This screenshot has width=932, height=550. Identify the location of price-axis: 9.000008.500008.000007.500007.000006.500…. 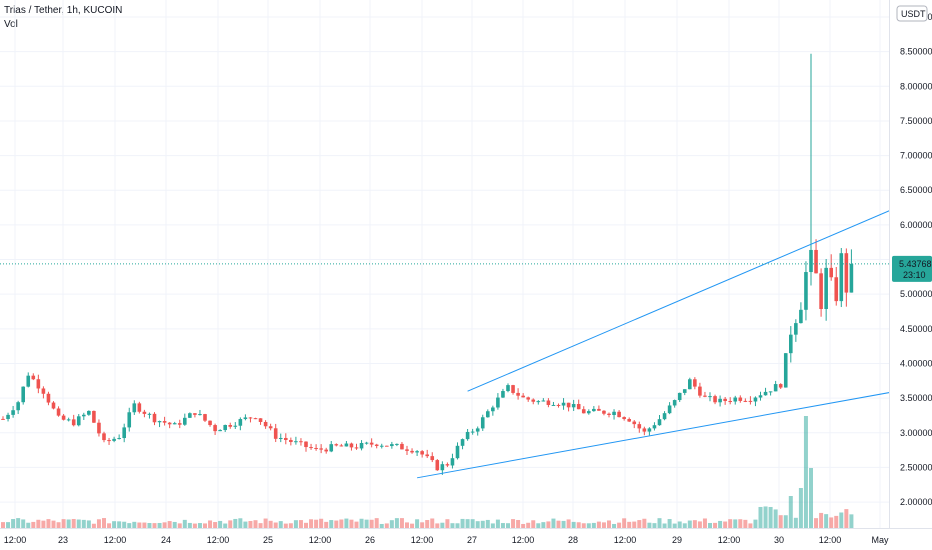
(910, 275).